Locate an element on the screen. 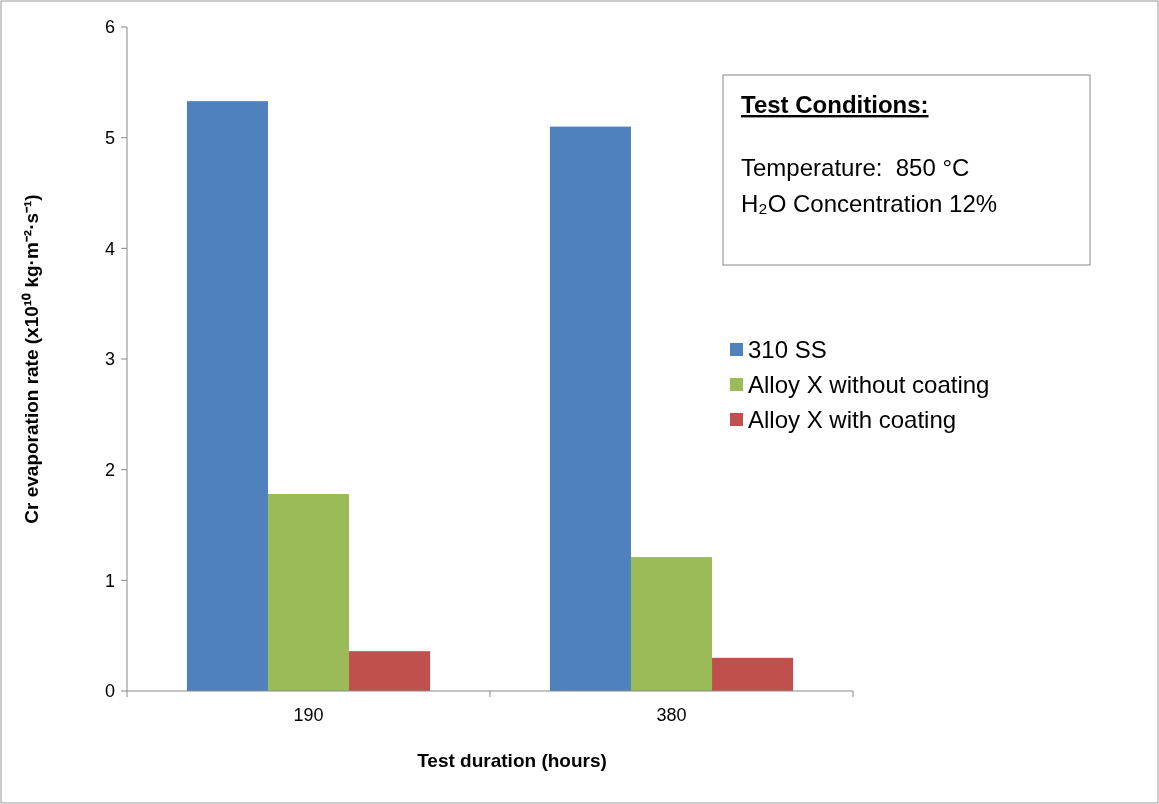 This screenshot has width=1159, height=804. legend-label: Alloy X with coating is located at coordinates (852, 420).